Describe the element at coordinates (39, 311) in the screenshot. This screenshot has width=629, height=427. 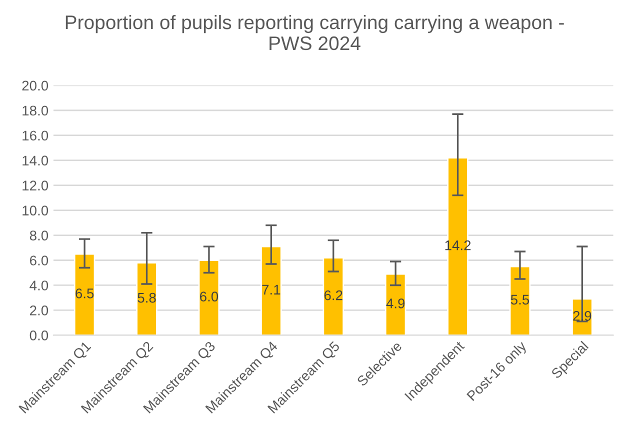
I see `y-tick-label: 2.0` at that location.